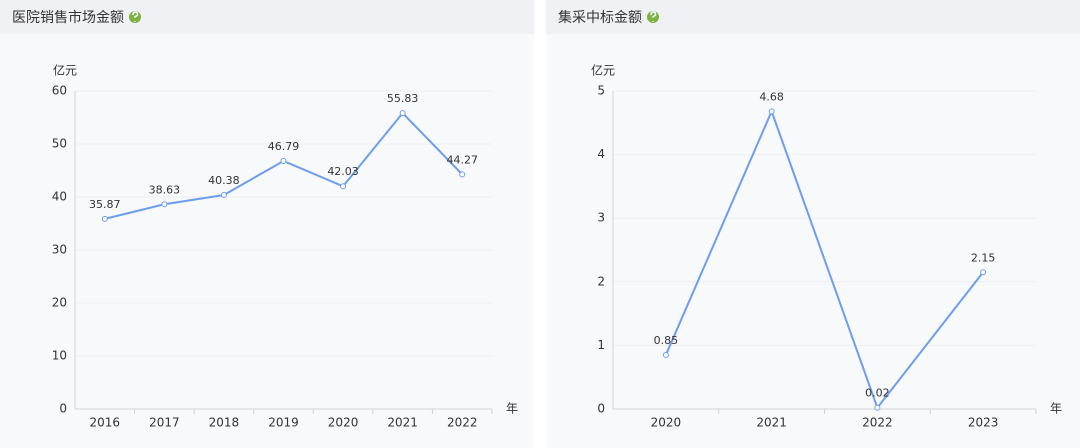 This screenshot has height=448, width=1080. What do you see at coordinates (283, 423) in the screenshot?
I see `x-tick-label: 2019` at bounding box center [283, 423].